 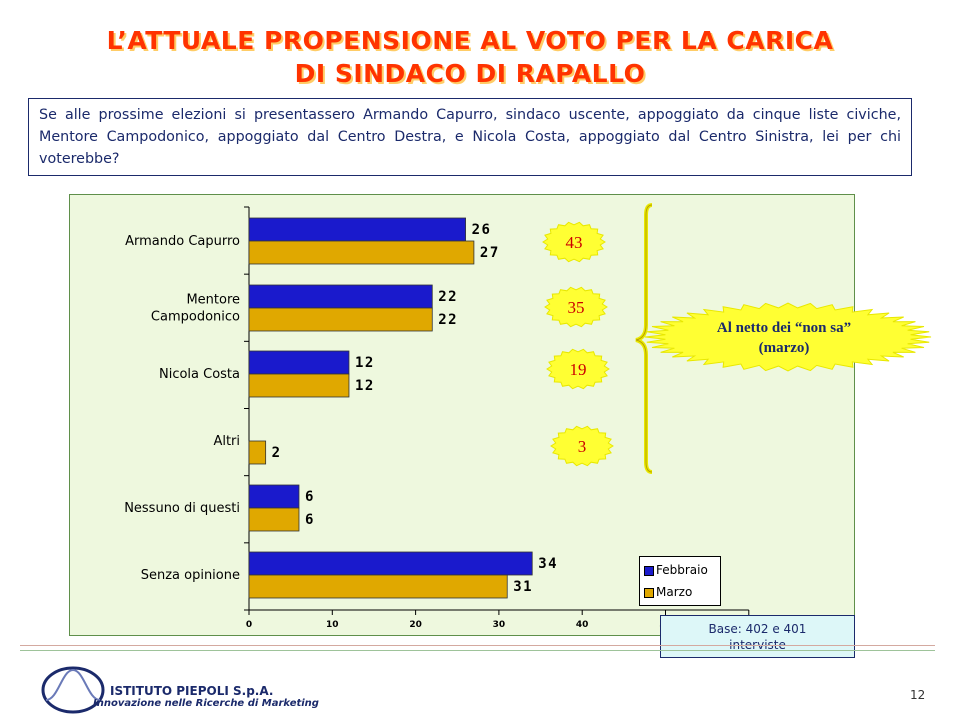 What do you see at coordinates (784, 348) in the screenshot?
I see `net-callout-label: (marzo)` at bounding box center [784, 348].